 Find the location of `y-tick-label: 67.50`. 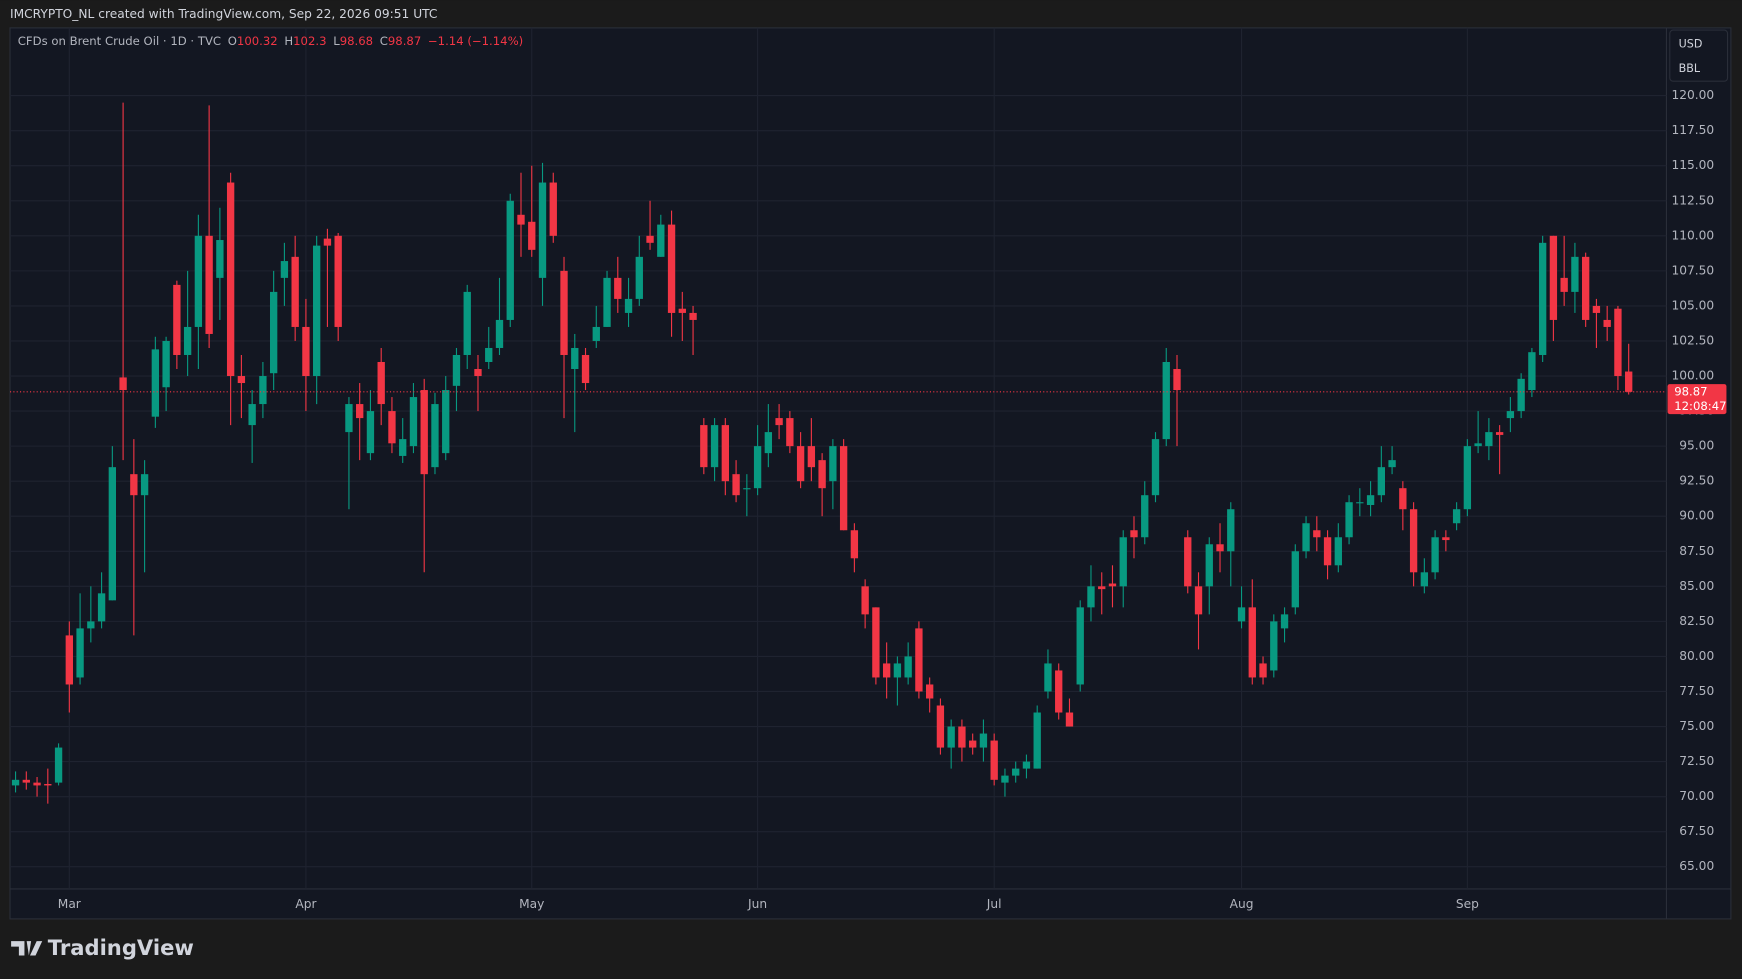

y-tick-label: 67.50 is located at coordinates (1696, 831).